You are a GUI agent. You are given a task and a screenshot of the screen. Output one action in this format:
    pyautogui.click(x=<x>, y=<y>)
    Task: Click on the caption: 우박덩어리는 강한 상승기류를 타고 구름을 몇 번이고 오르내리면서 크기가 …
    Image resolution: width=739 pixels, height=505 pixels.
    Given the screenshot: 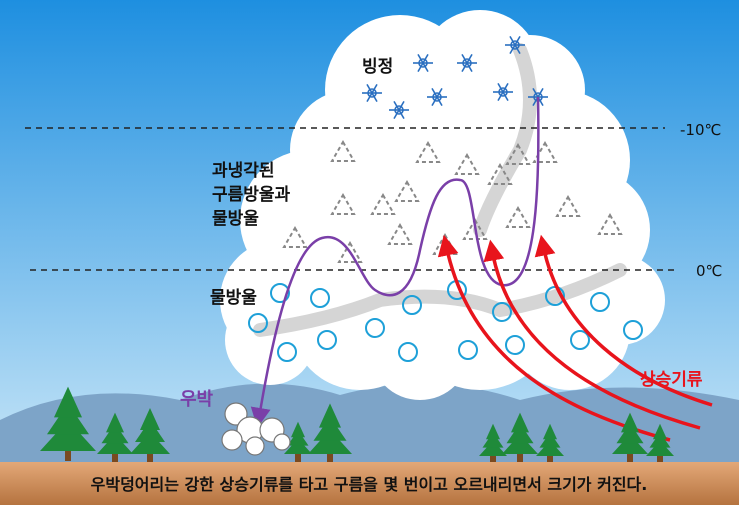 What is the action you would take?
    pyautogui.click(x=369, y=484)
    